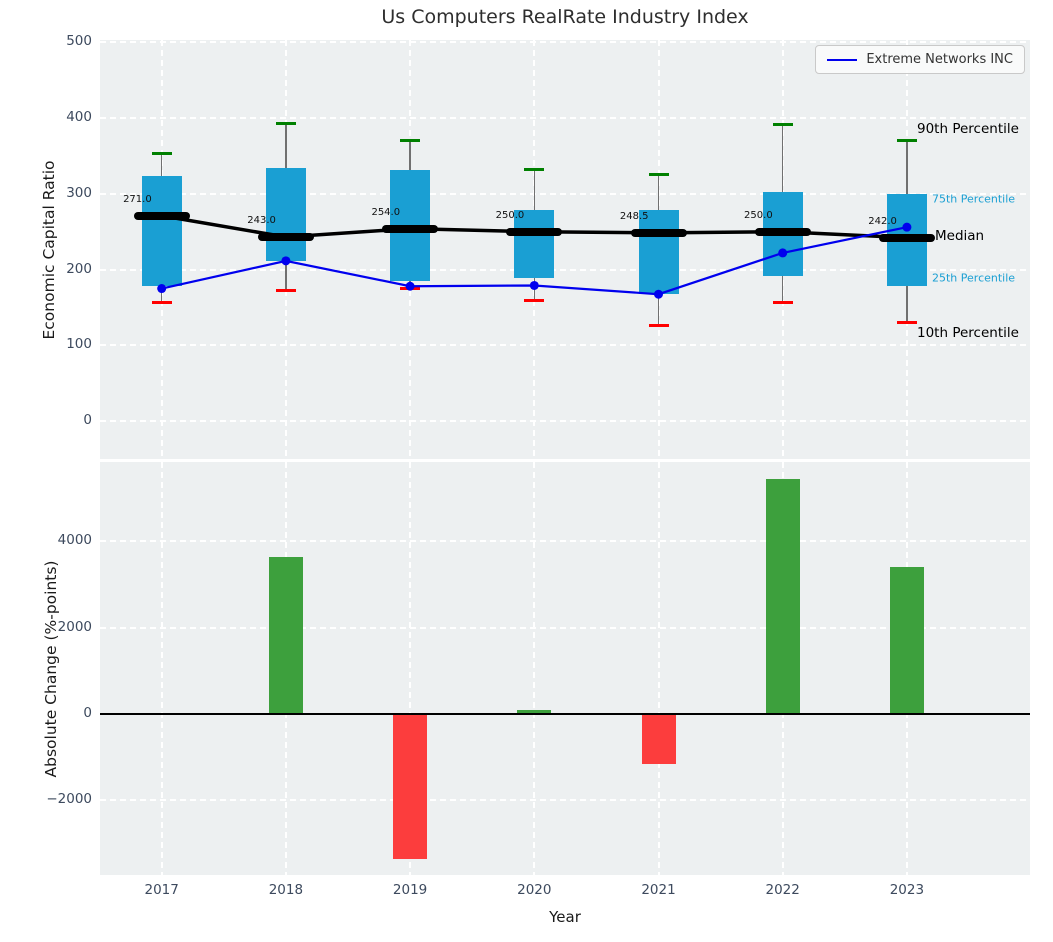 The image size is (1053, 942). Describe the element at coordinates (906, 323) in the screenshot. I see `p10-cap-2023` at that location.